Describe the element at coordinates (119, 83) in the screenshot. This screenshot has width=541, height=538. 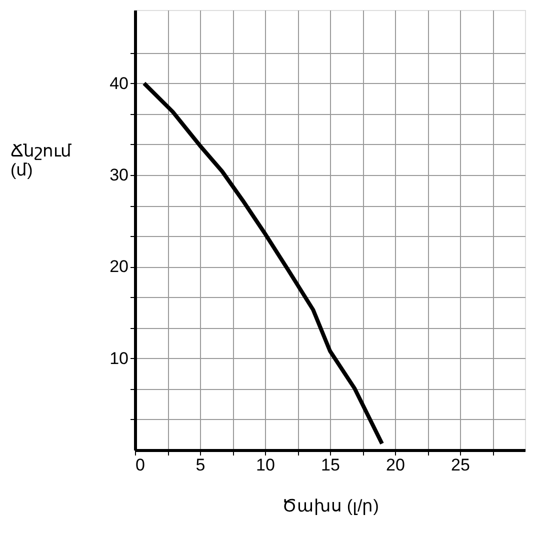
I see `y-tick-label: 40` at that location.